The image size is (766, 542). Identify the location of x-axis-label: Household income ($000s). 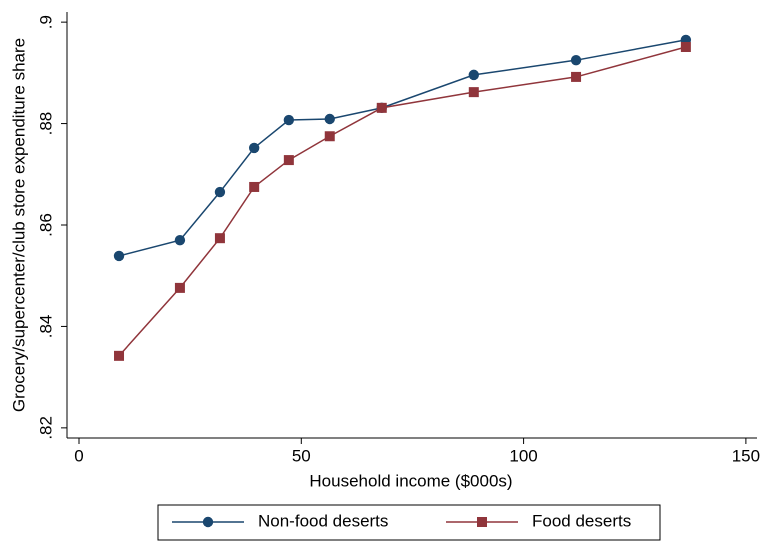
(410, 480).